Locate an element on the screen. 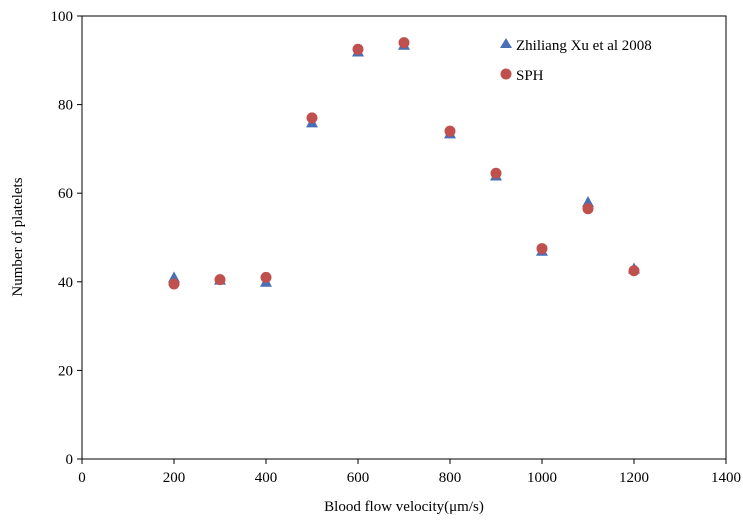  x-tick-label: 600 is located at coordinates (358, 478).